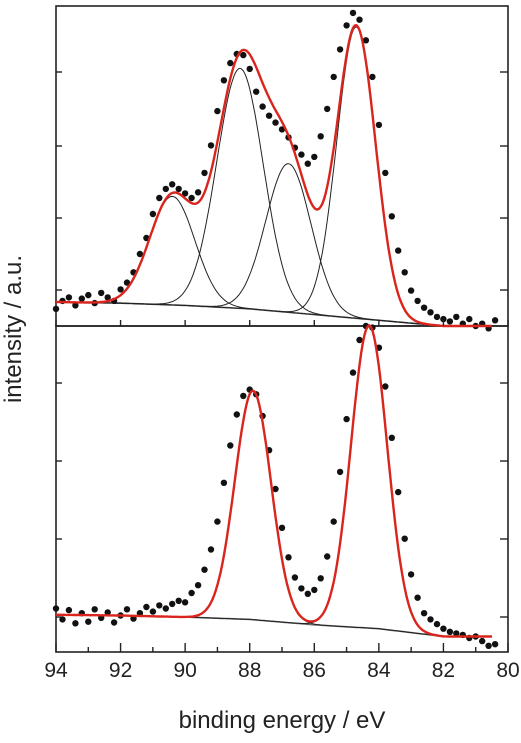 The image size is (521, 743). Describe the element at coordinates (282, 720) in the screenshot. I see `x-axis-label: binding energy / eV` at that location.